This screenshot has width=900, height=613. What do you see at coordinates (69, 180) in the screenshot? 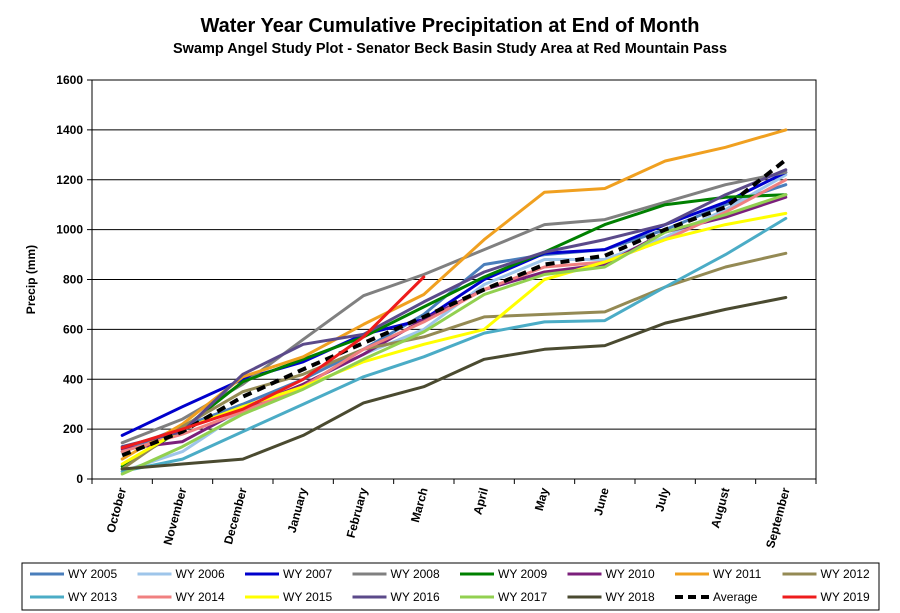
I see `y-tick-label: 1200` at bounding box center [69, 180].